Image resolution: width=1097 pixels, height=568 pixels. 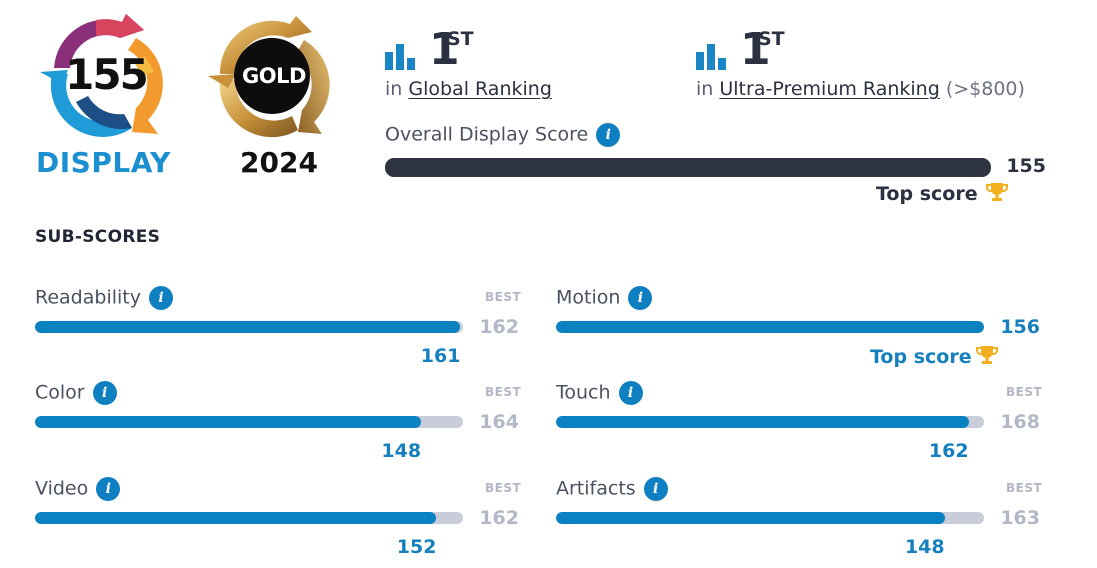 I want to click on gold-badge-ring, so click(x=269, y=77).